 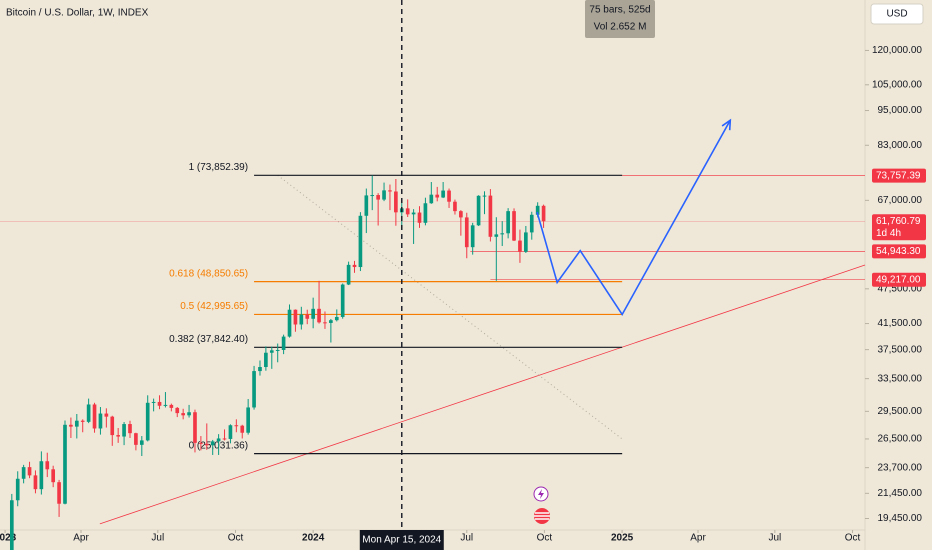 I want to click on y-tick-label: 21,450.00, so click(x=900, y=493).